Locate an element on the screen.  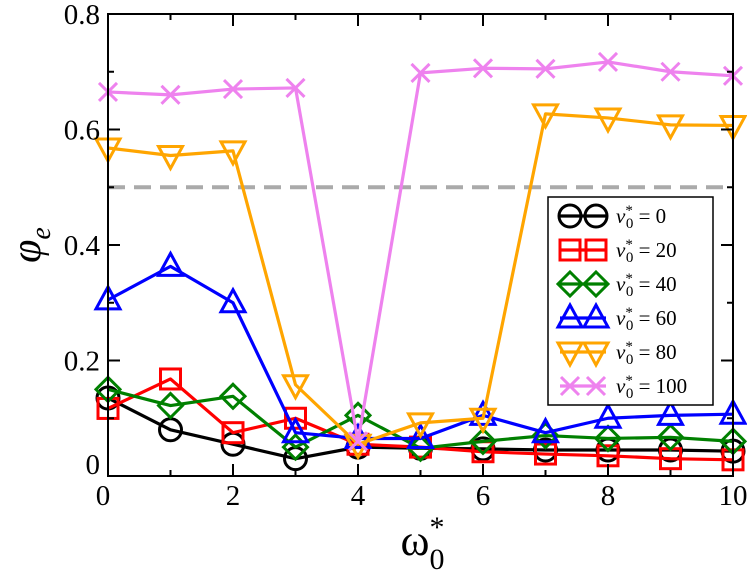
legend-entry: v* 0 = 60 is located at coordinates (616, 317).